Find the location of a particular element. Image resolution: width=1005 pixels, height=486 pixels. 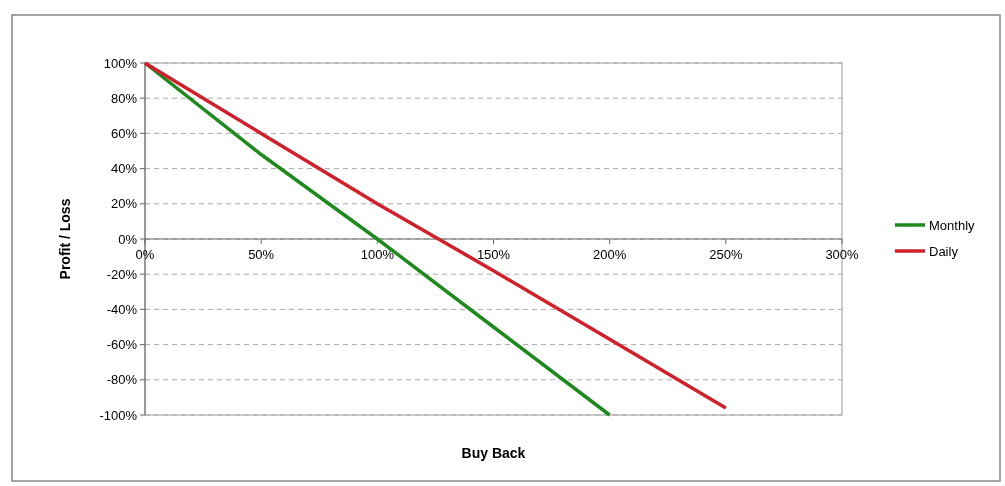

y-tick-label: 40% is located at coordinates (124, 169).